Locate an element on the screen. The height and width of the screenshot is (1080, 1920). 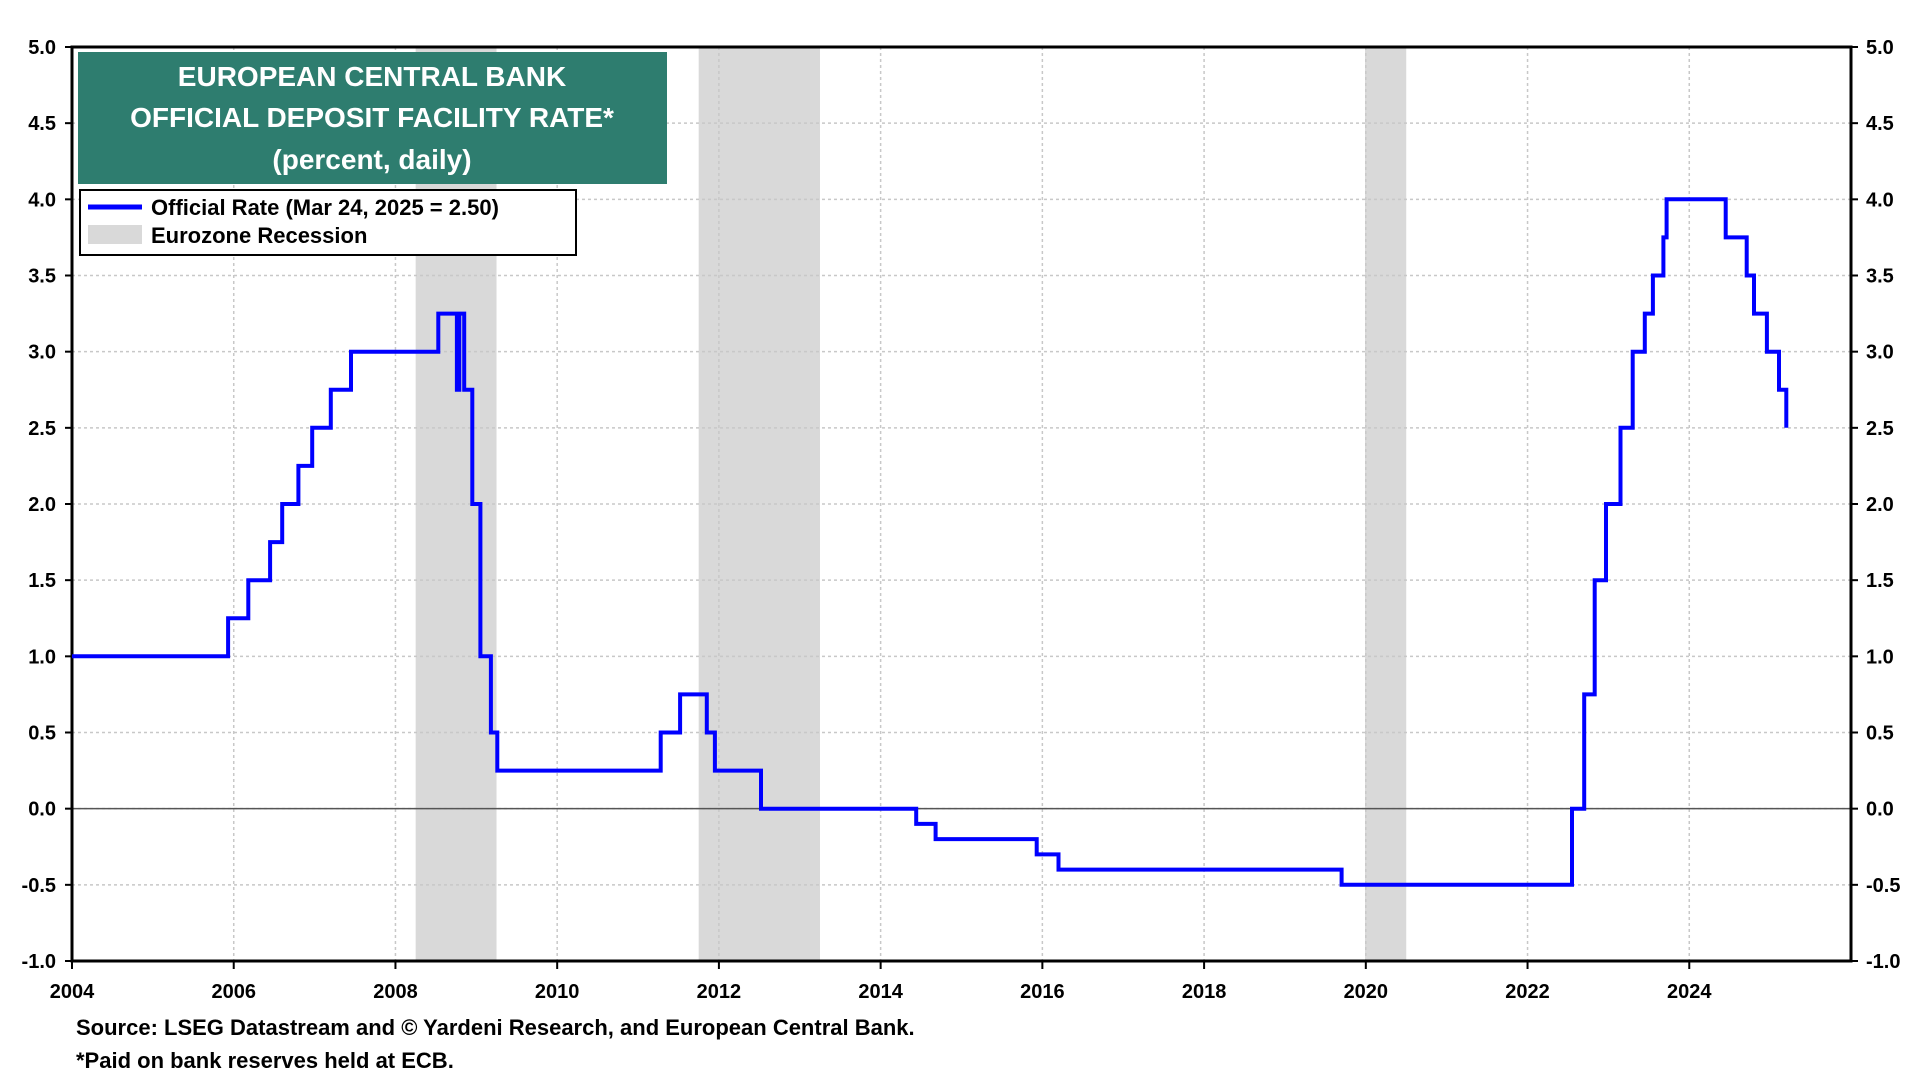
y-tick-label-right-12: -1.0 is located at coordinates (1883, 962).